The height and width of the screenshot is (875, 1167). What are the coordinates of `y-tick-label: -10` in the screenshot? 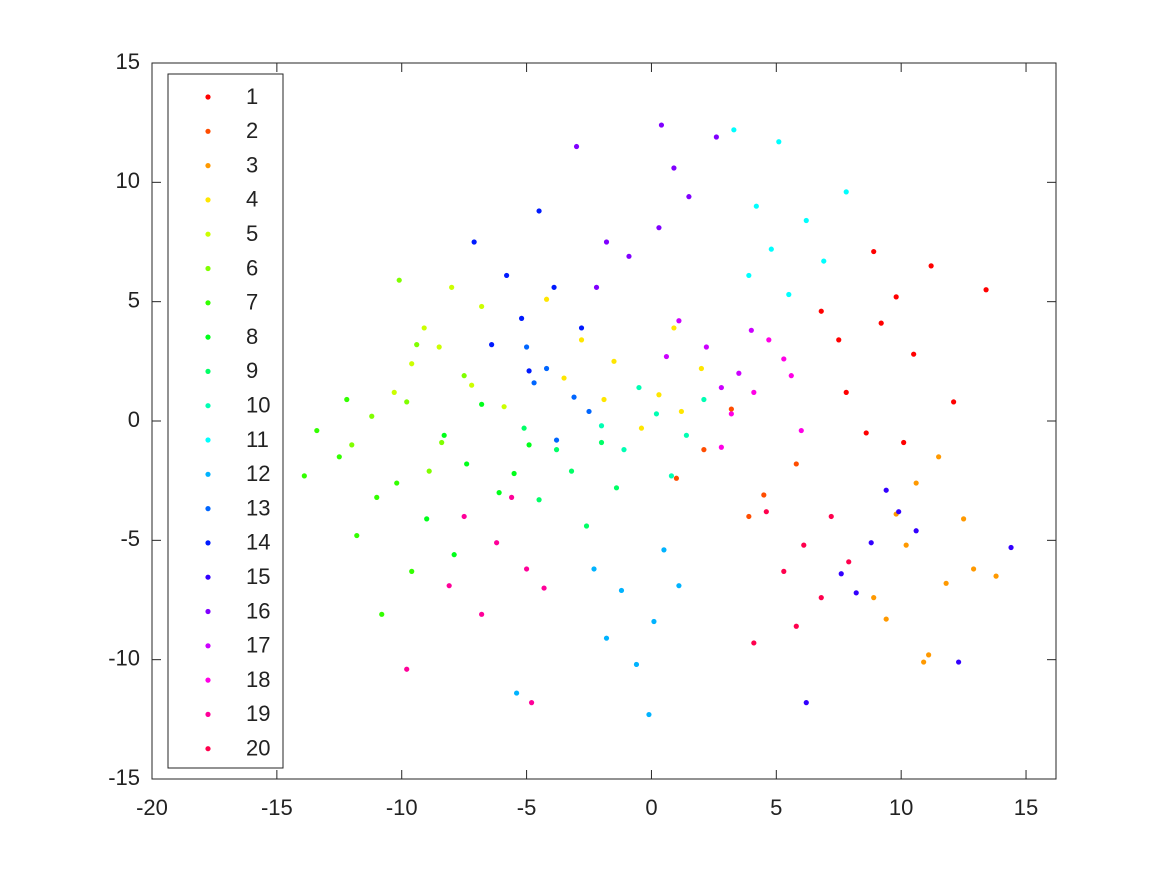 It's located at (124, 657).